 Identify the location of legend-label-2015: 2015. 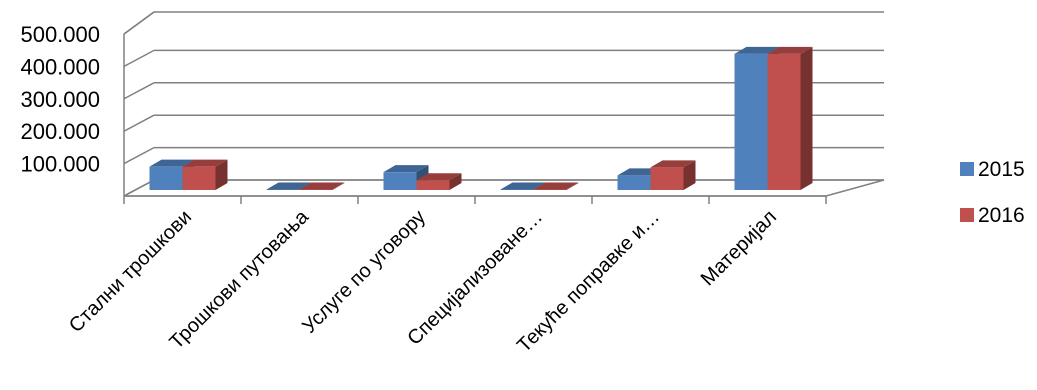
(1001, 169).